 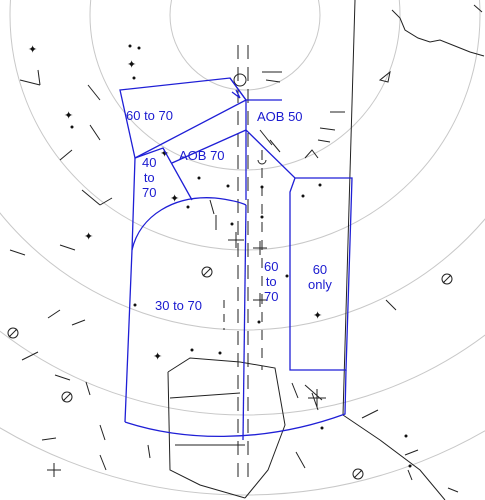 What do you see at coordinates (178, 305) in the screenshot?
I see `zone-label-30-to-70: 30 to 70` at bounding box center [178, 305].